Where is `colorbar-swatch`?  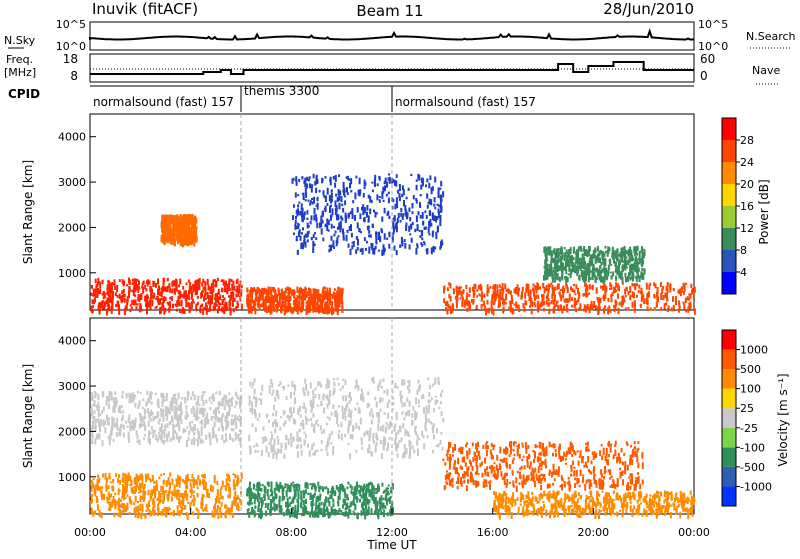 colorbar-swatch is located at coordinates (729, 283).